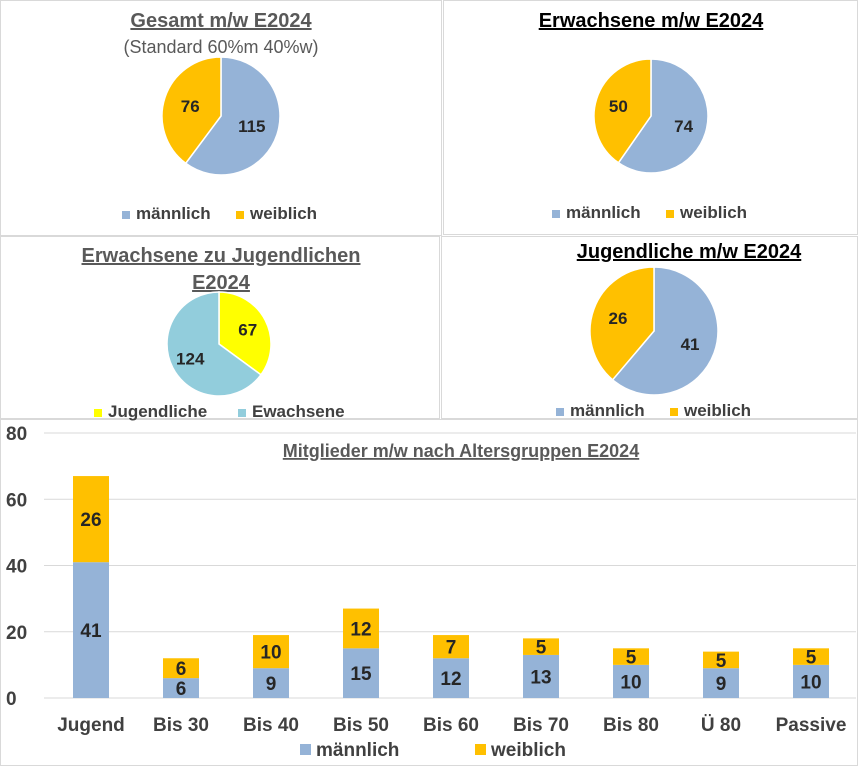 This screenshot has height=766, width=859. I want to click on pie1-title: Gesamt m/w E2024, so click(221, 21).